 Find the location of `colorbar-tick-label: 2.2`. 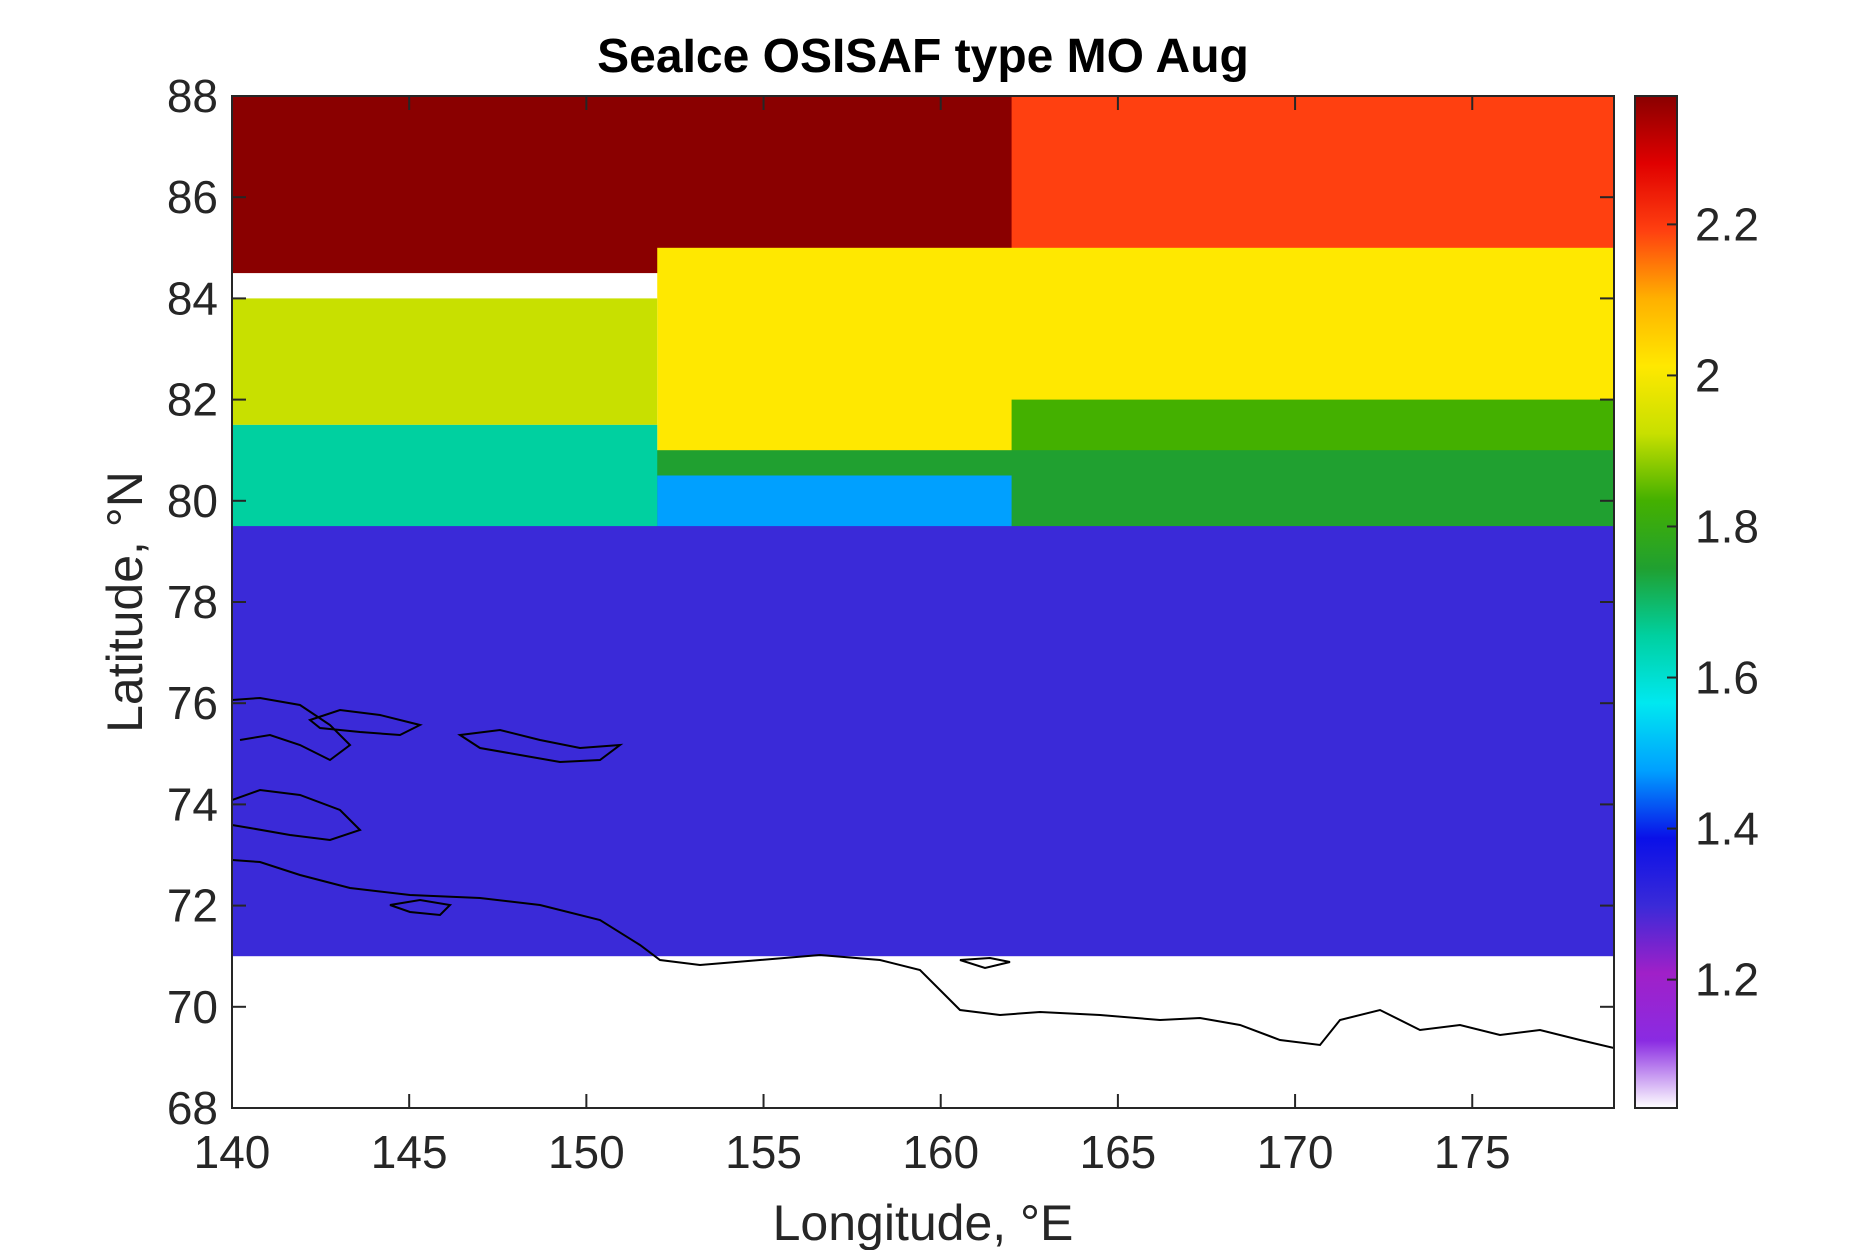

colorbar-tick-label: 2.2 is located at coordinates (1727, 224).